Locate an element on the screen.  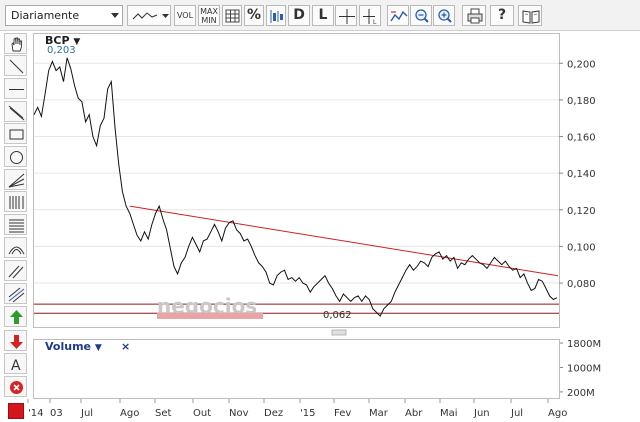
x-tick-label: Out is located at coordinates (202, 413).